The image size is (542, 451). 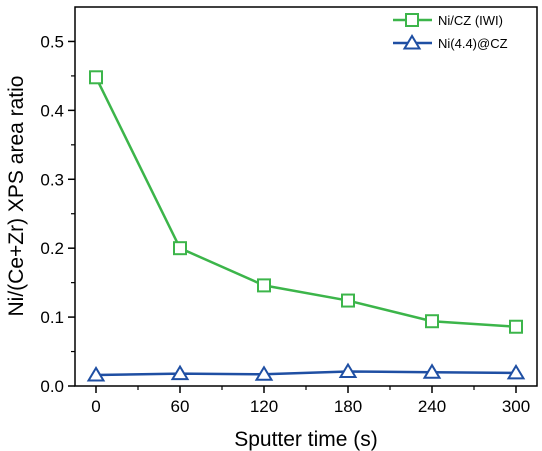 I want to click on x-tick-label: 240, so click(x=432, y=406).